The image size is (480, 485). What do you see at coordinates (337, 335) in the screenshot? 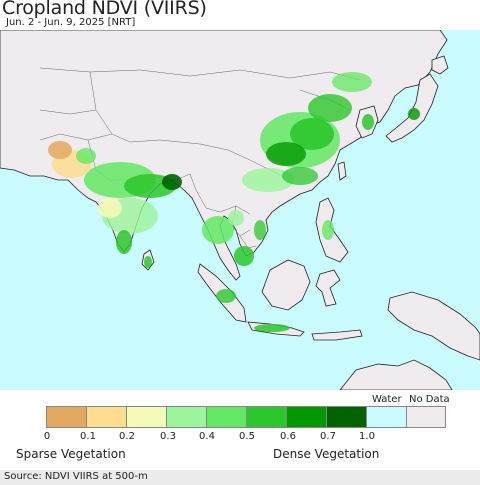
I see `landmass-sunda-islands` at bounding box center [337, 335].